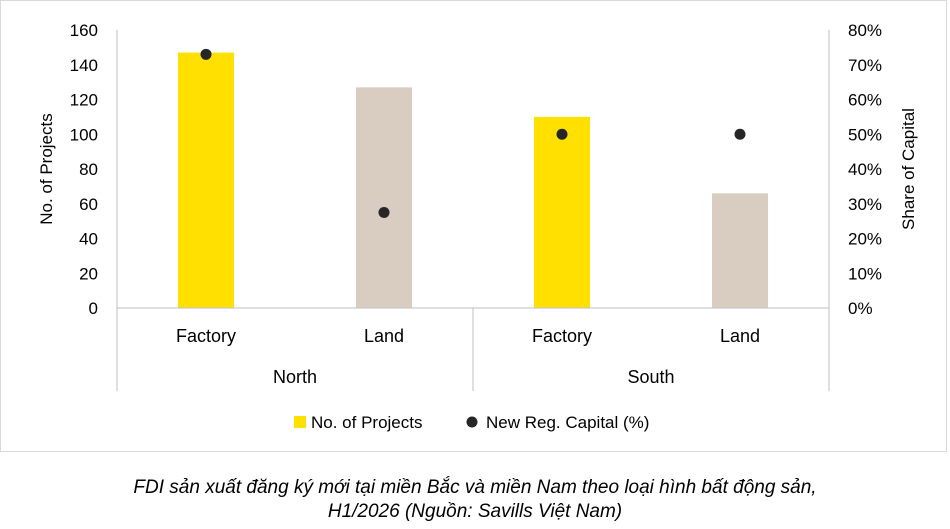  I want to click on y2-tick-label: 30%, so click(865, 204).